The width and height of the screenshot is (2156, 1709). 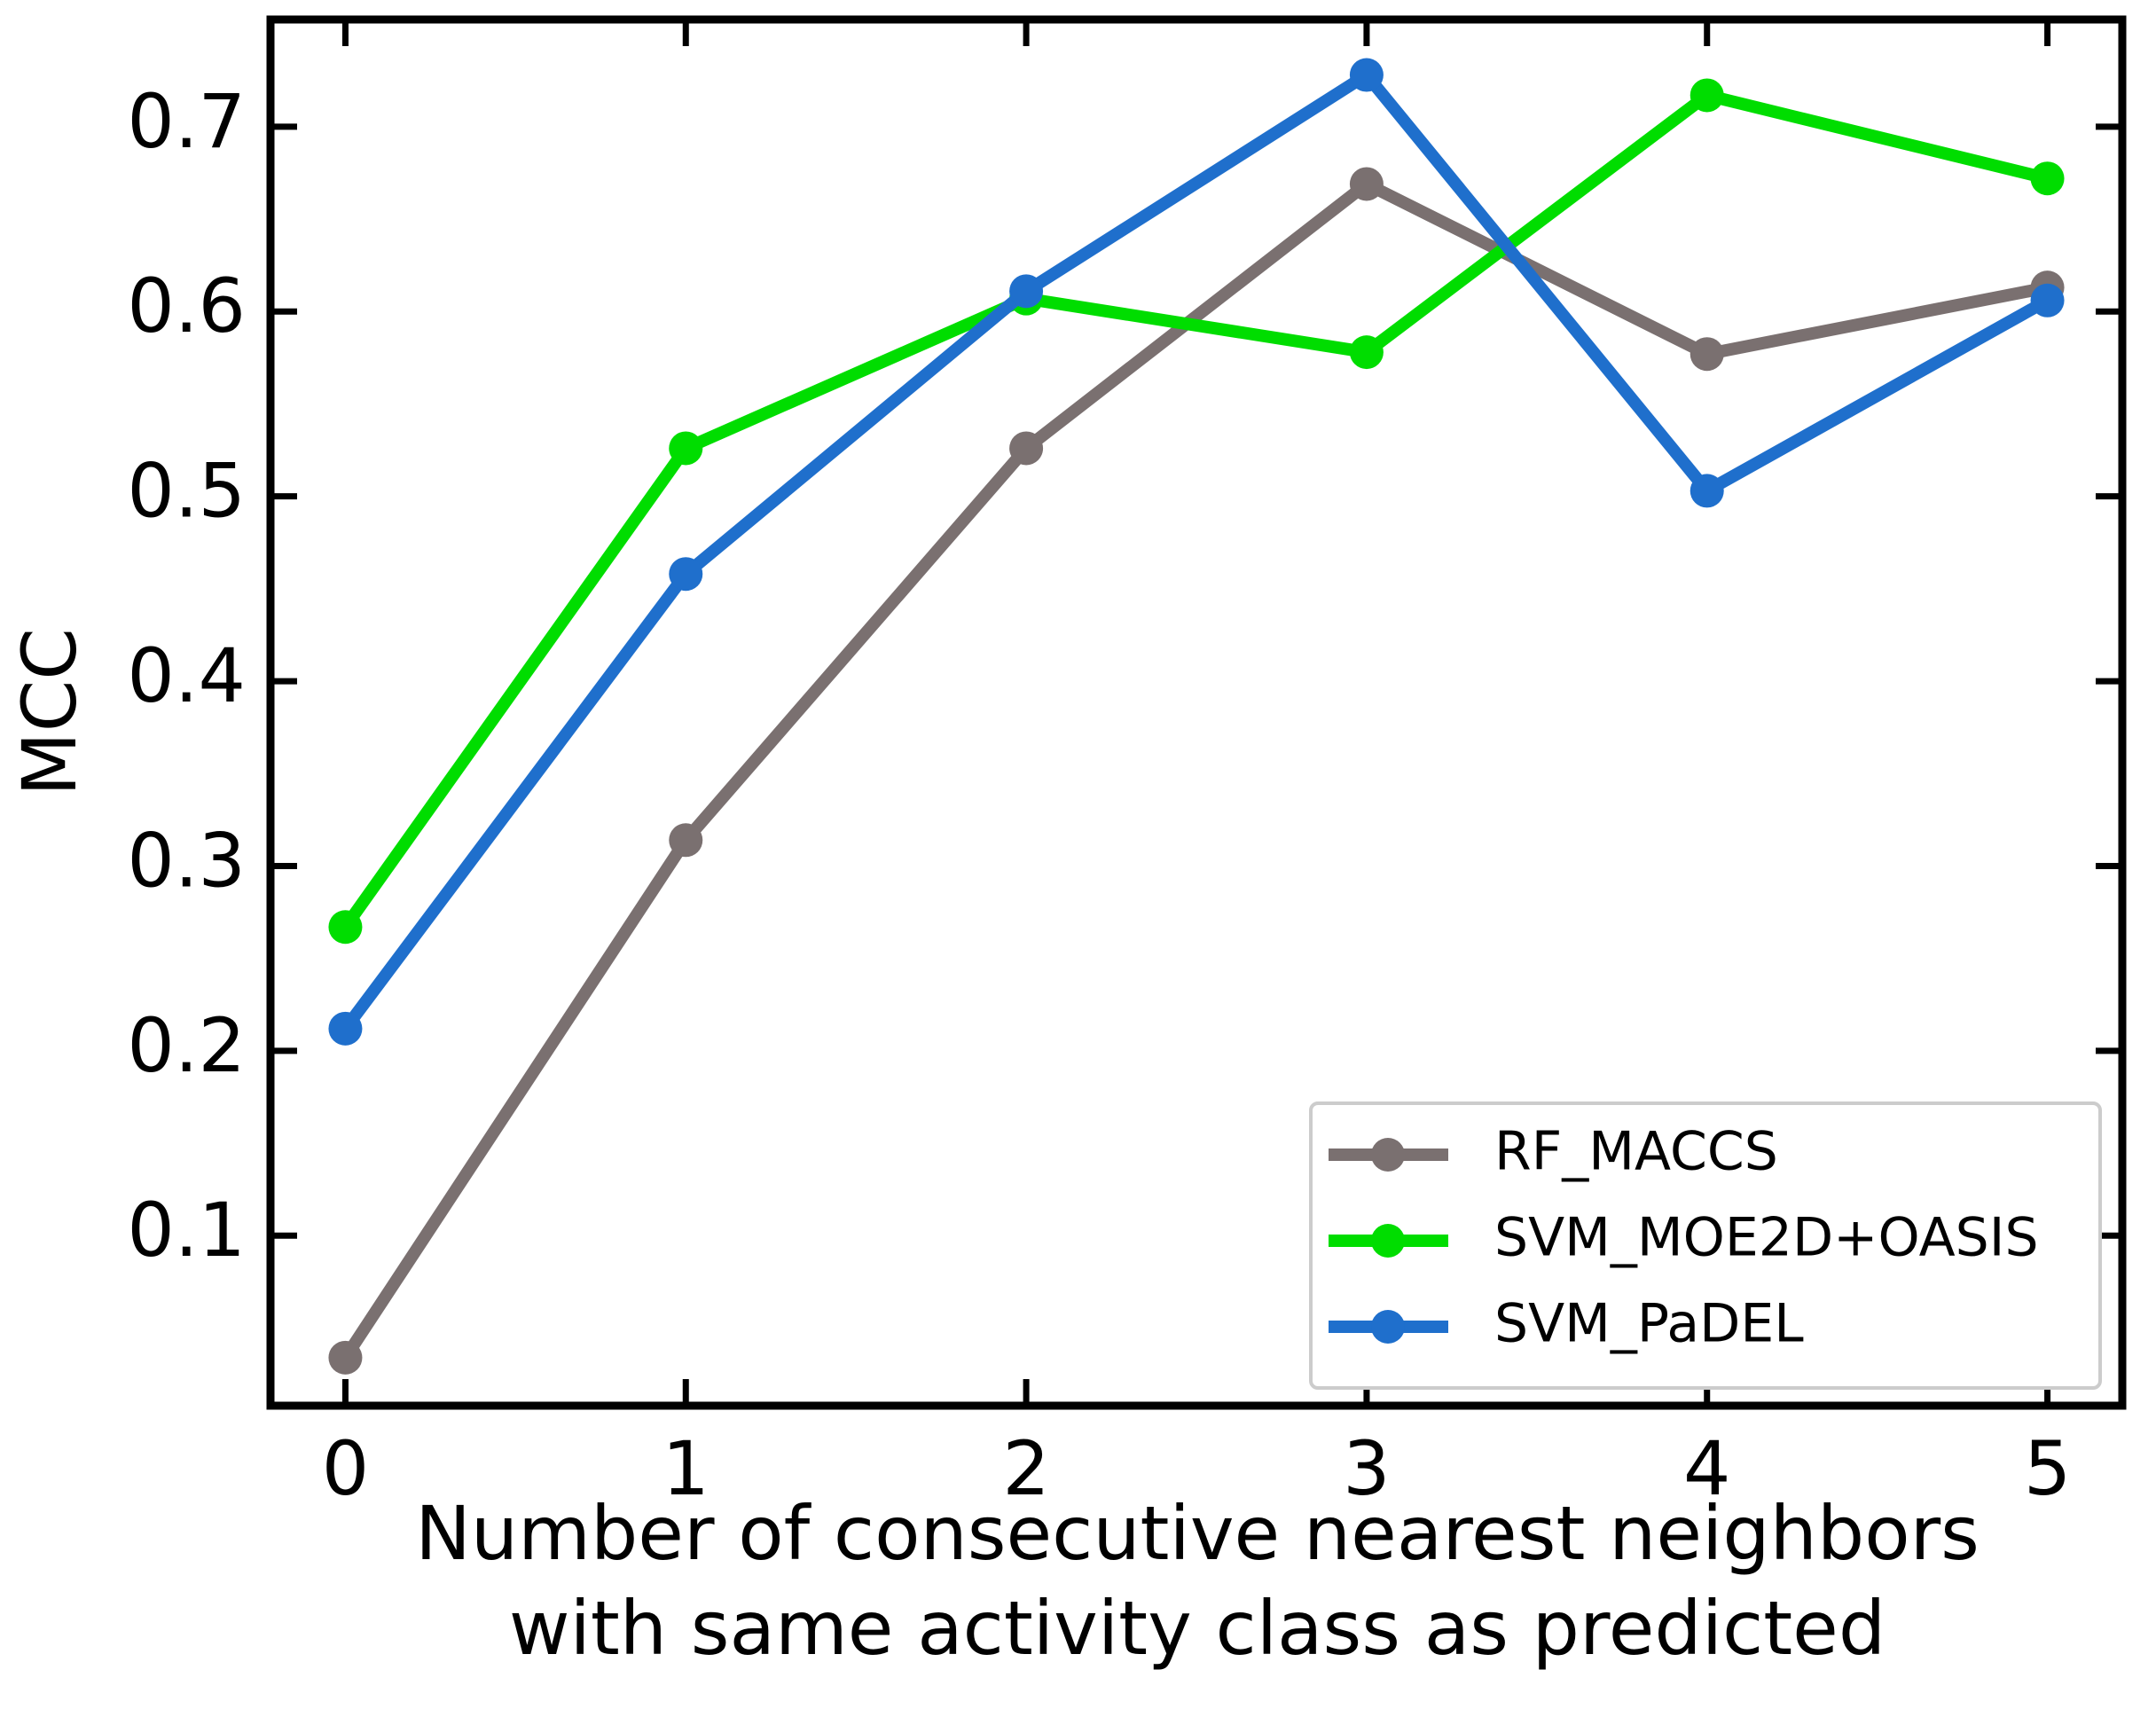 I want to click on legend-entry: SVM_MOE2D+OASIS, so click(x=1684, y=1238).